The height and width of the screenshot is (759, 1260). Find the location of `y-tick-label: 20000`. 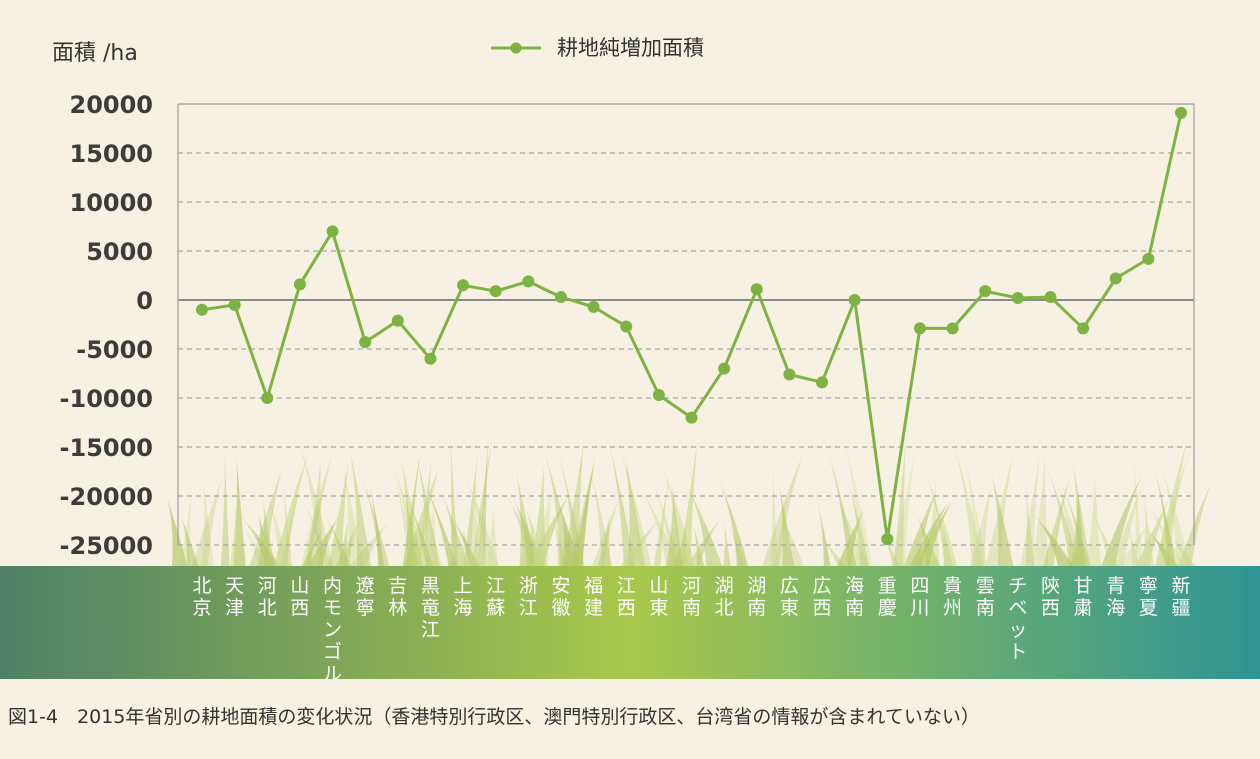

y-tick-label: 20000 is located at coordinates (112, 105).